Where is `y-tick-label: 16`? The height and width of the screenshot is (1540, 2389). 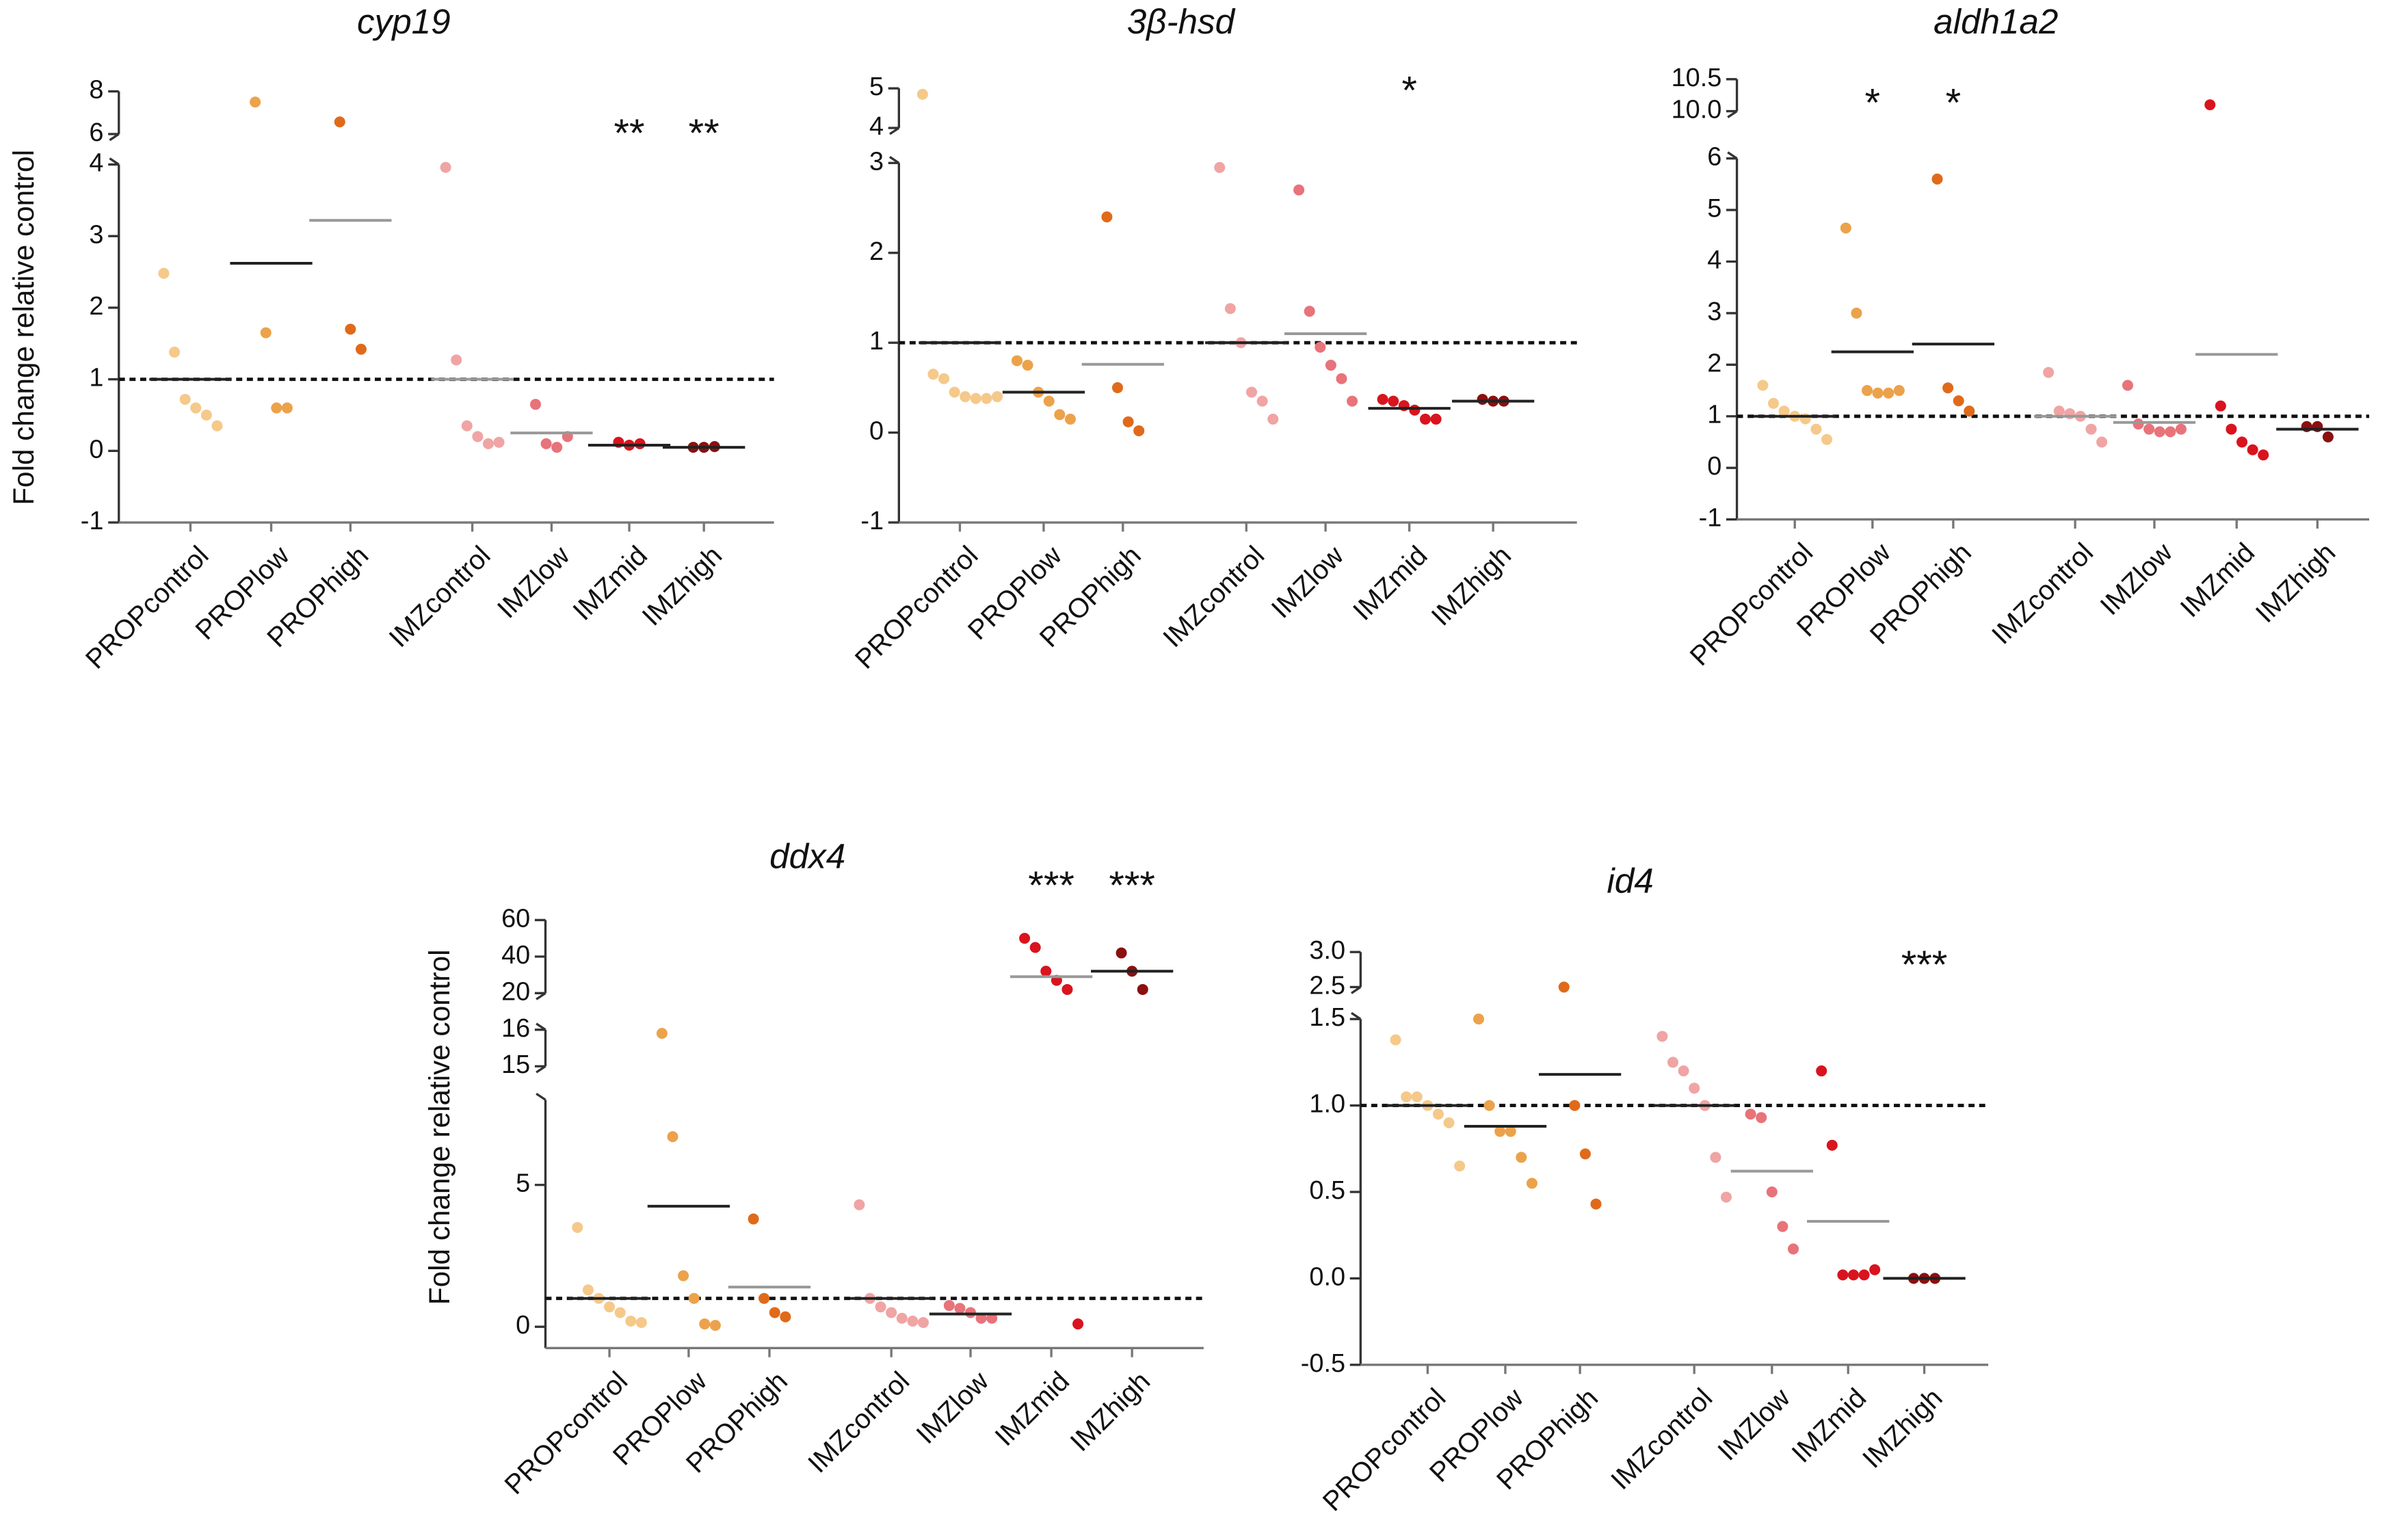
y-tick-label: 16 is located at coordinates (515, 1028).